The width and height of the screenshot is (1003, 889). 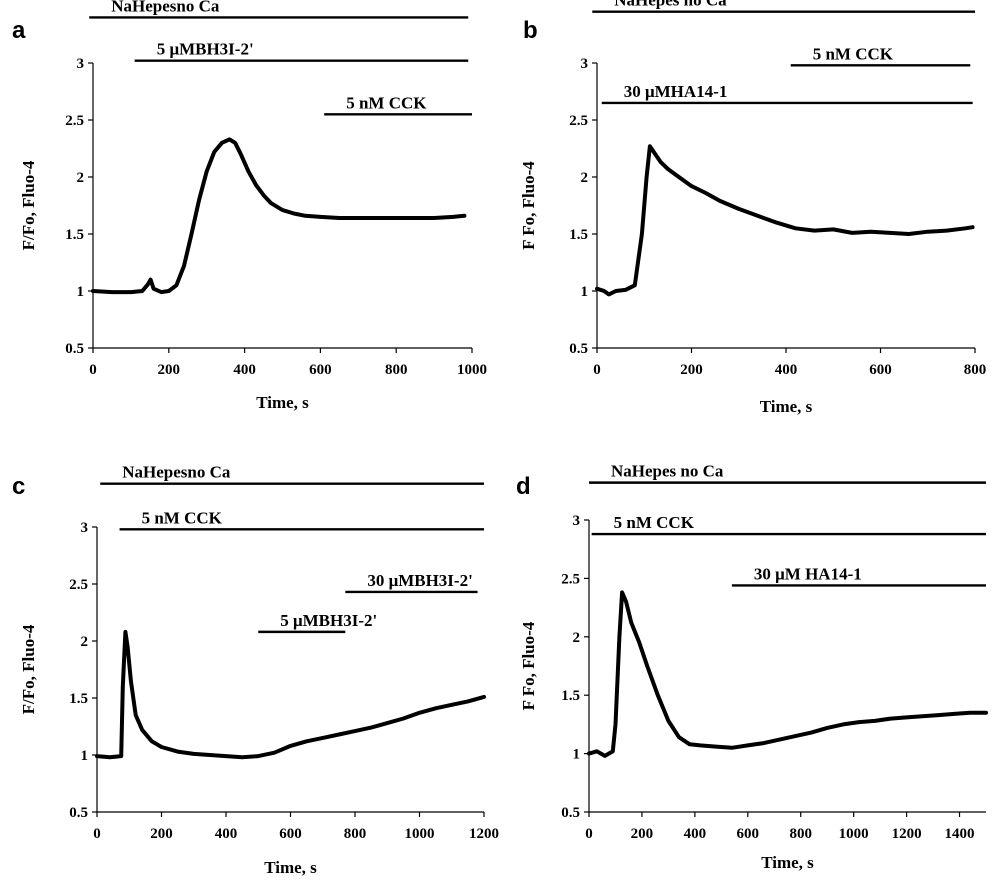 I want to click on treatment-bar-label: 30 μMBH3I-2', so click(x=420, y=580).